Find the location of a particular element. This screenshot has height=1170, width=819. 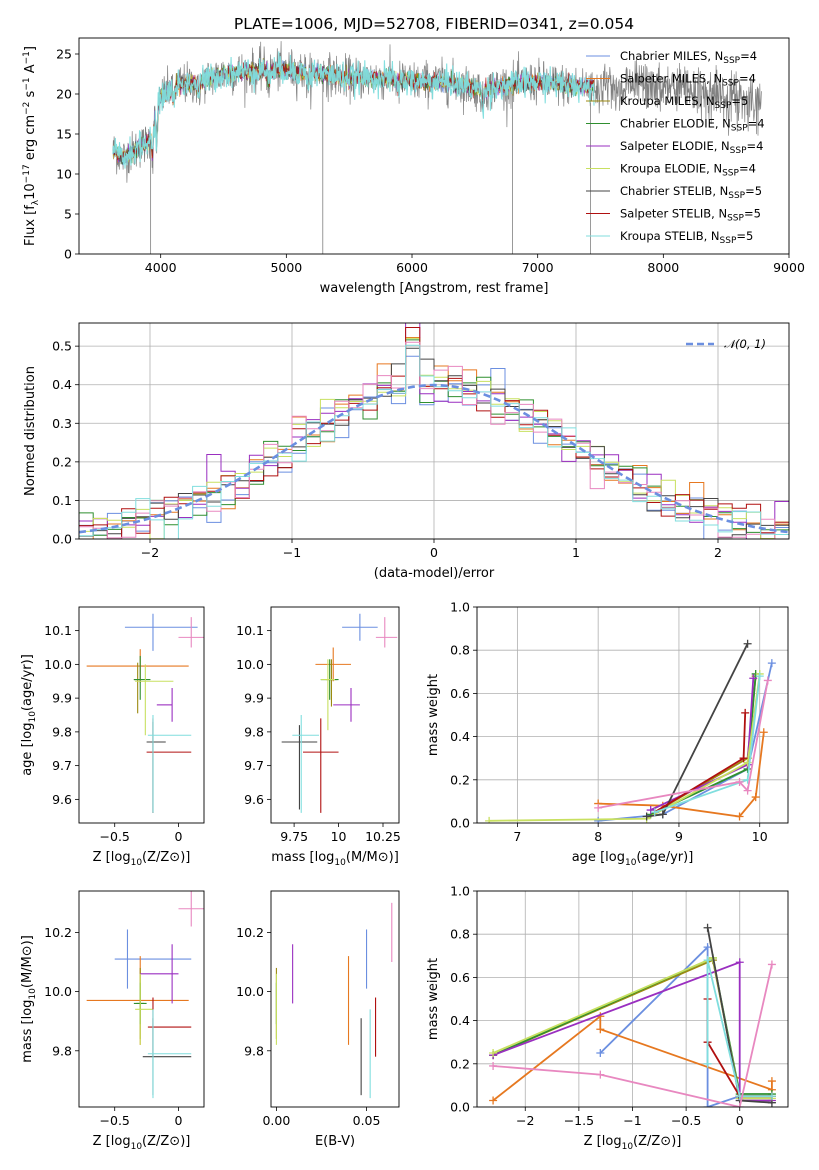

x-tick-label: 10.25 is located at coordinates (383, 836).